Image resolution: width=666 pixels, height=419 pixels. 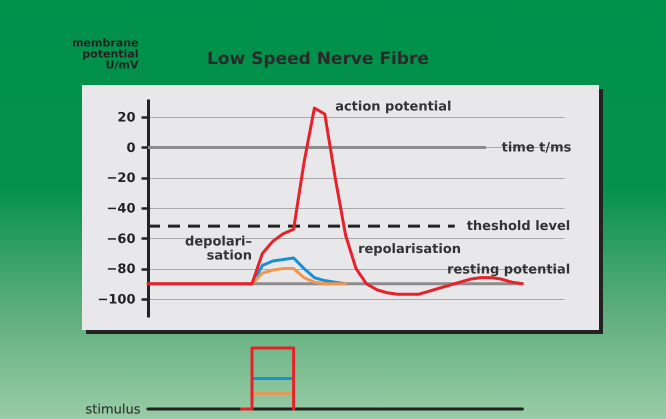 I want to click on annotation: repolarisation, so click(x=410, y=249).